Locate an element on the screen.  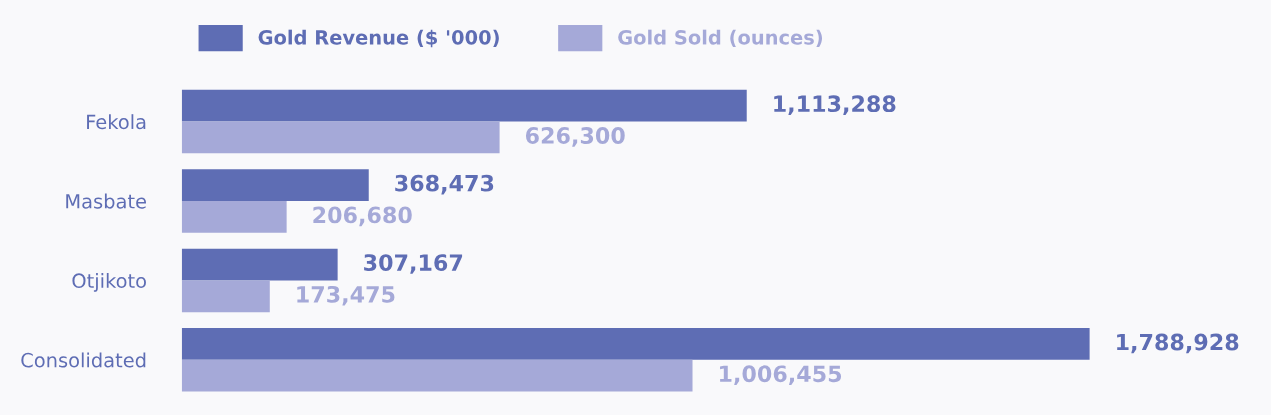
data-label: 1,788,928 is located at coordinates (1178, 343).